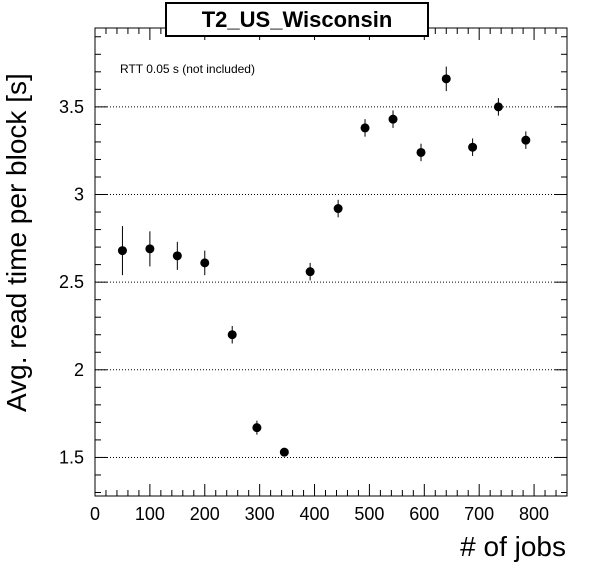 The height and width of the screenshot is (572, 596). What do you see at coordinates (71, 457) in the screenshot?
I see `y-tick-label: 1.5` at bounding box center [71, 457].